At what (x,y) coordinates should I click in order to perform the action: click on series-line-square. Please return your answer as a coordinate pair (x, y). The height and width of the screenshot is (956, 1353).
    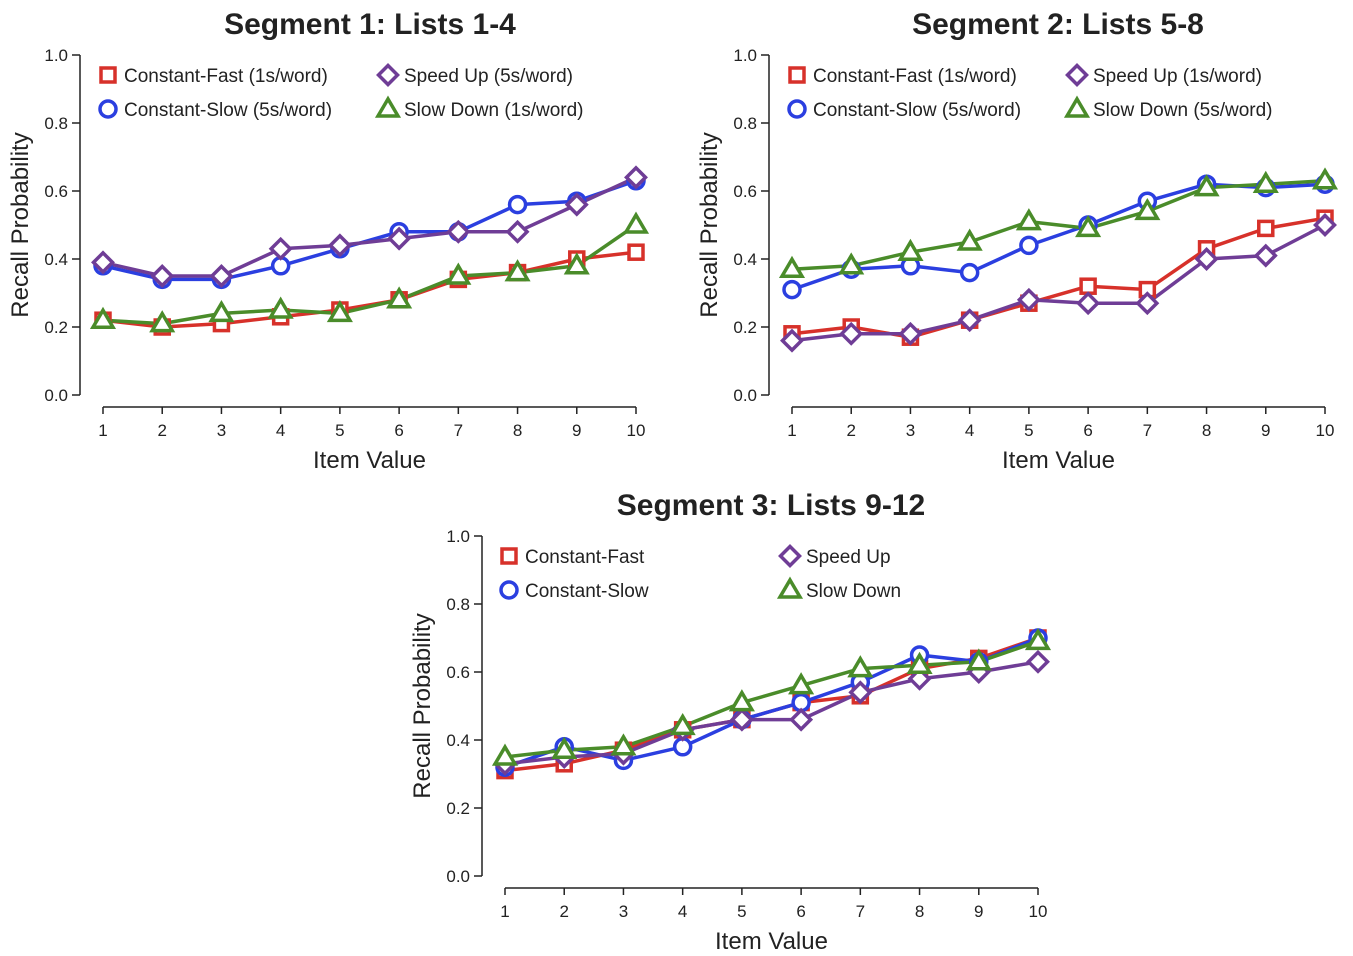
    Looking at the image, I should click on (369, 289).